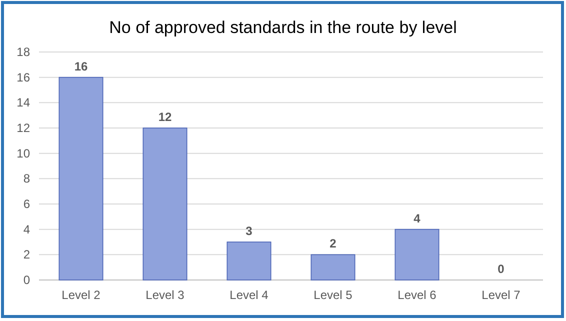  What do you see at coordinates (26, 179) in the screenshot?
I see `y-tick-label: 8` at bounding box center [26, 179].